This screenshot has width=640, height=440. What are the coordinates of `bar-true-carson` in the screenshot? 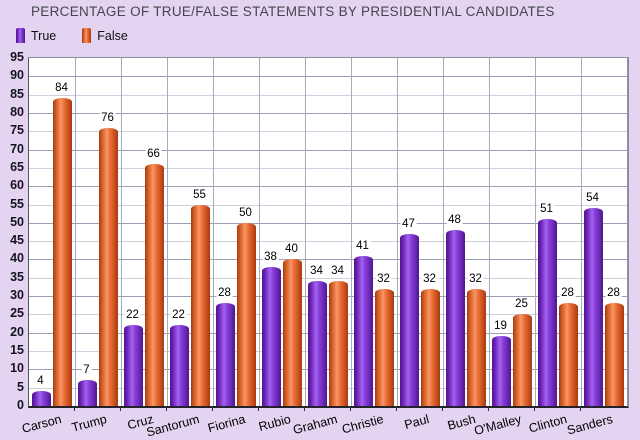 It's located at (41, 398).